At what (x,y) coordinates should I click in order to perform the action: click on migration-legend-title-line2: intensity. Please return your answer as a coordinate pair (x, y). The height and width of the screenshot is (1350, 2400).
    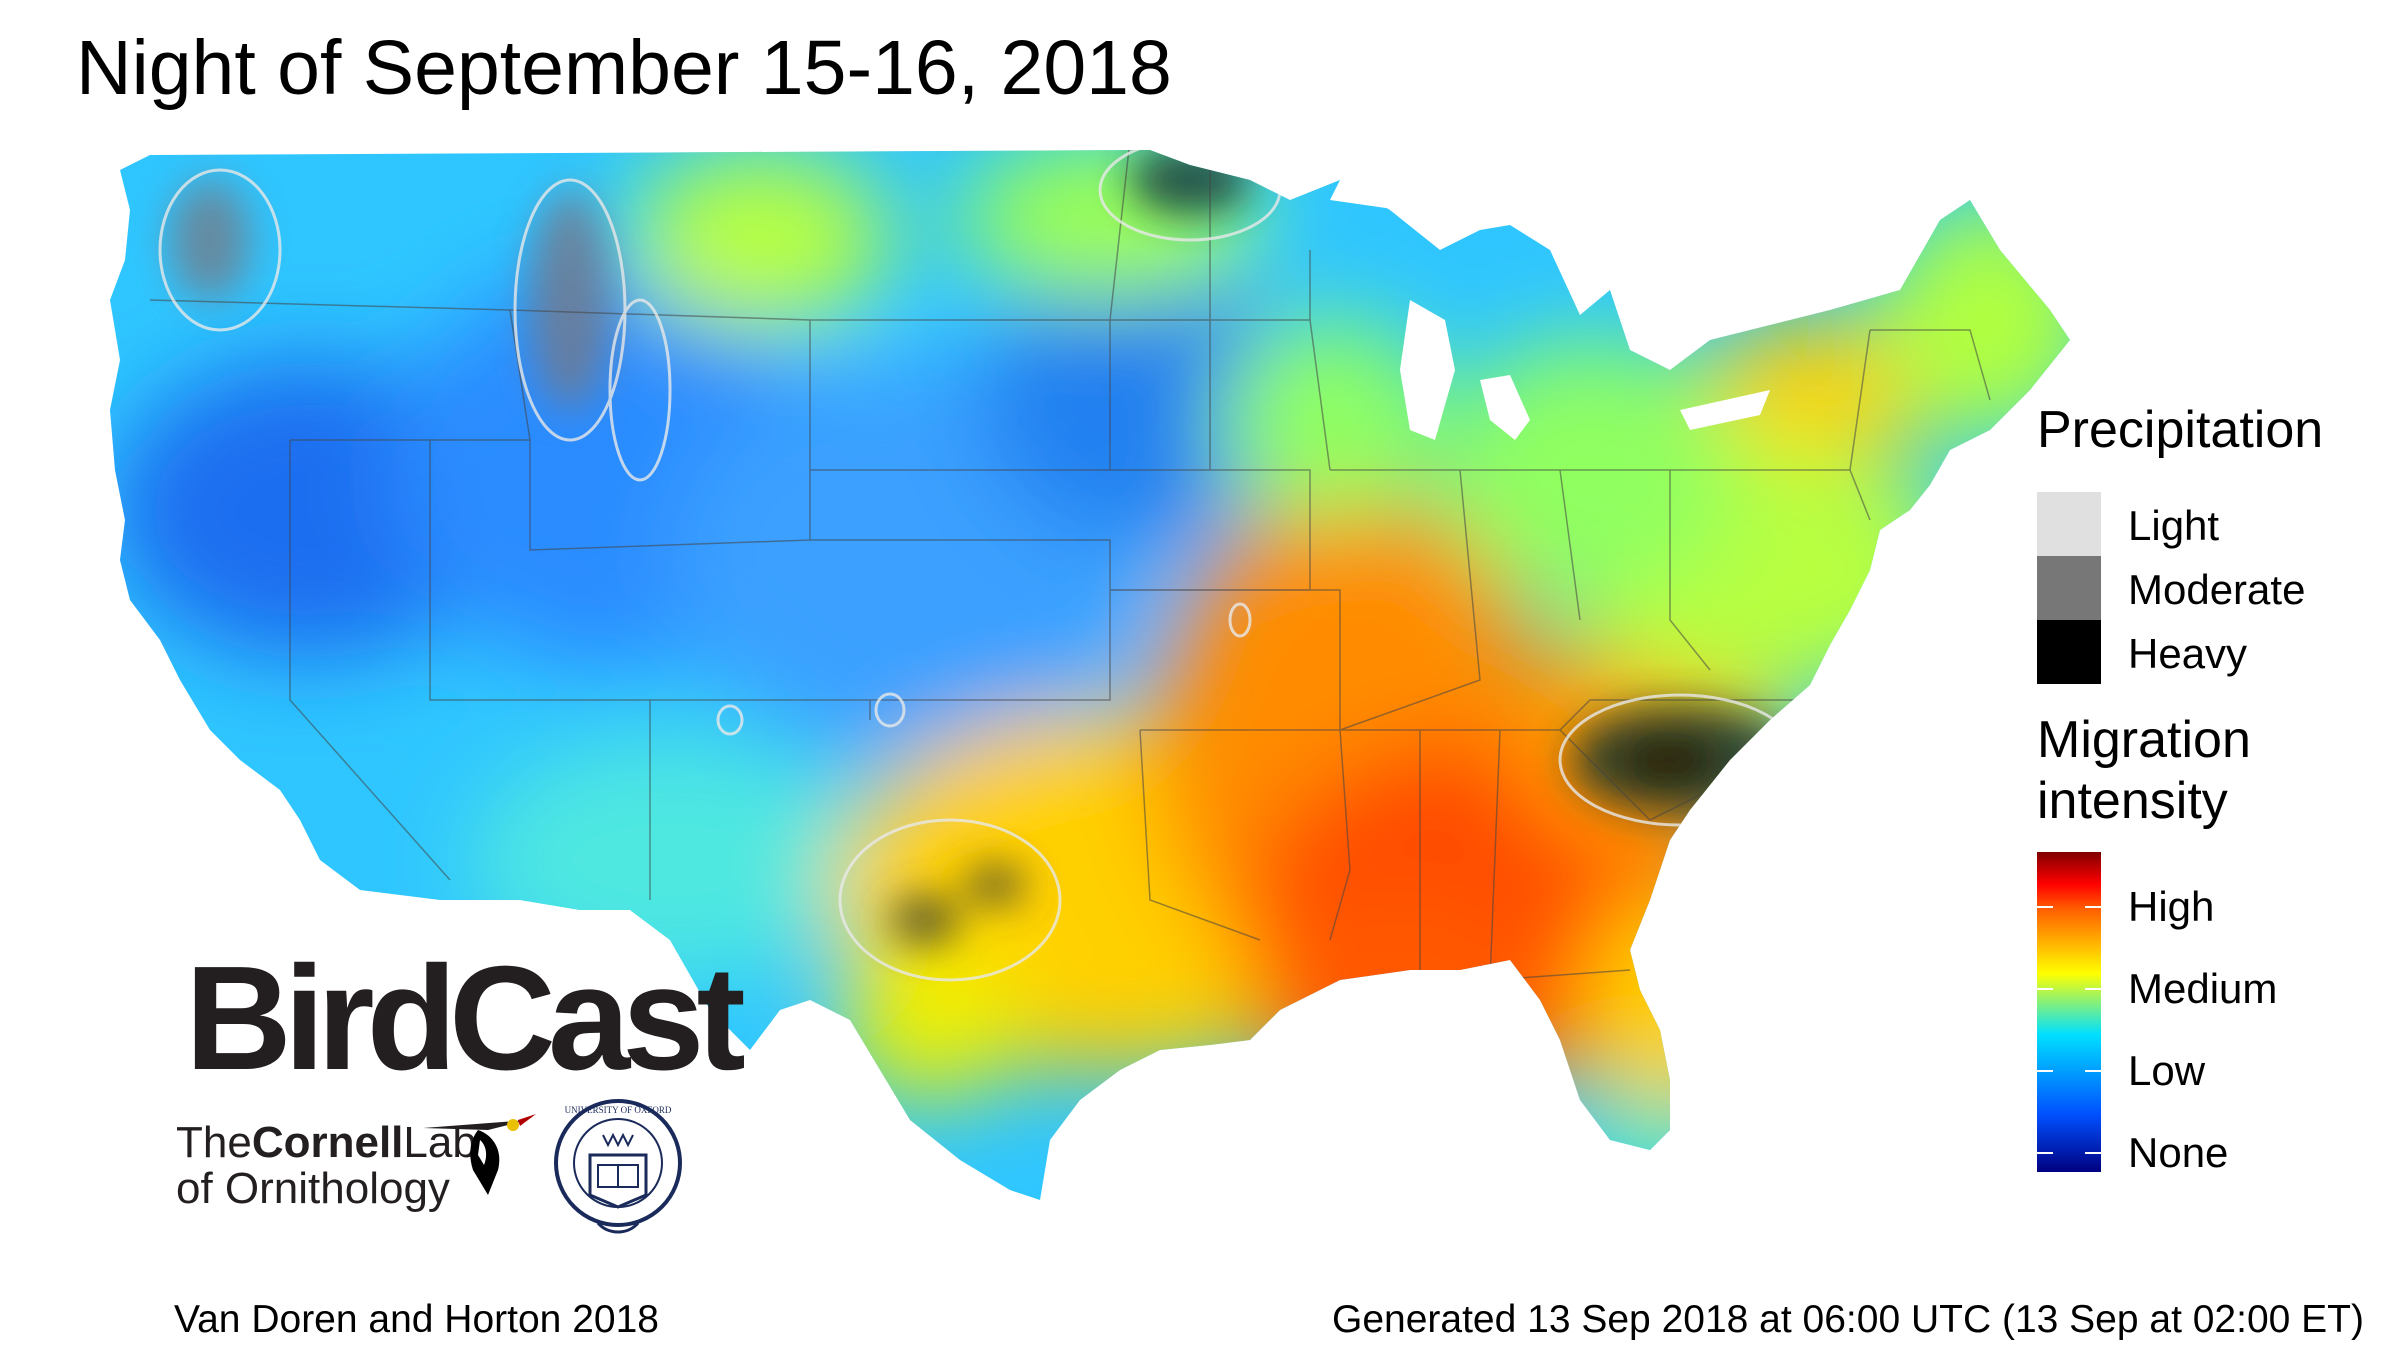
    Looking at the image, I should click on (2132, 801).